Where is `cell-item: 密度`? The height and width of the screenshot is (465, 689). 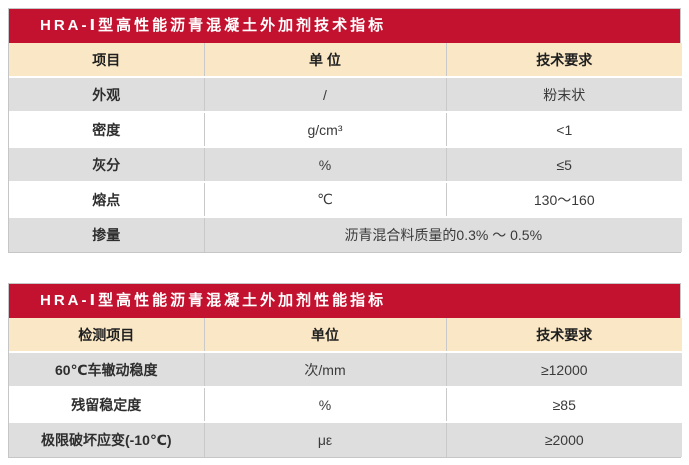 cell-item: 密度 is located at coordinates (107, 129).